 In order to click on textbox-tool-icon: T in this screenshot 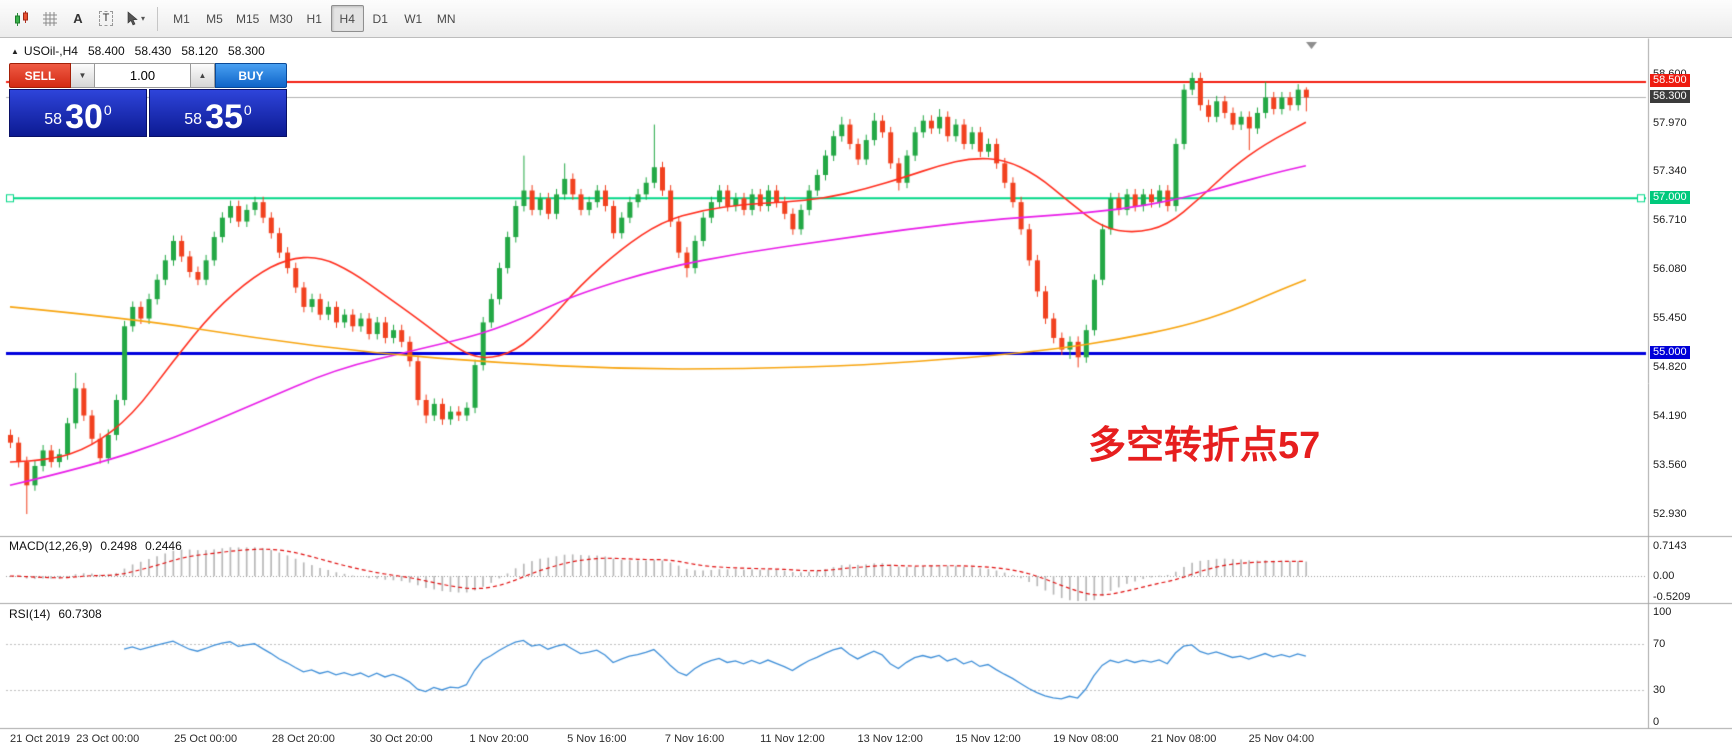, I will do `click(106, 18)`.